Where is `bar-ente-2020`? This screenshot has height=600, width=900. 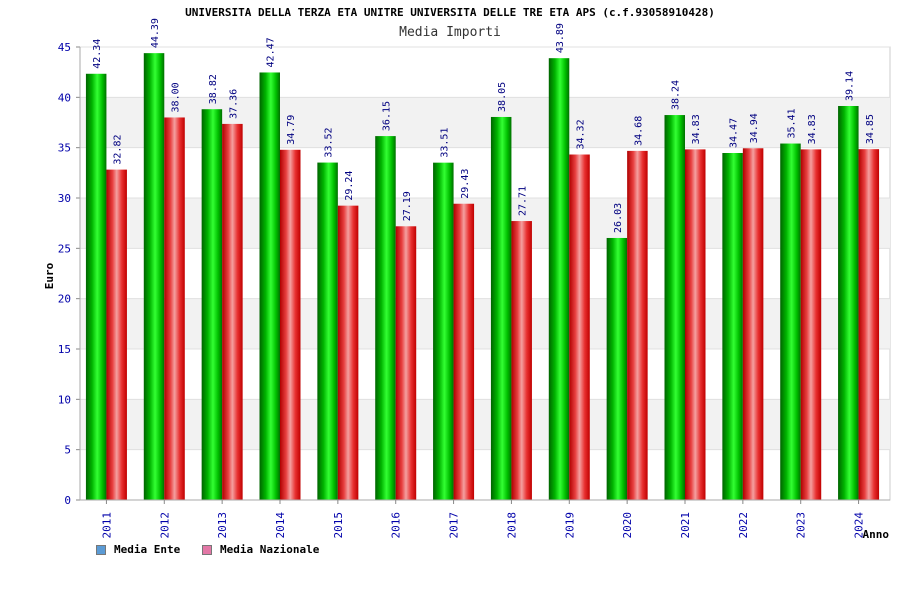
bar-ente-2020 is located at coordinates (617, 368).